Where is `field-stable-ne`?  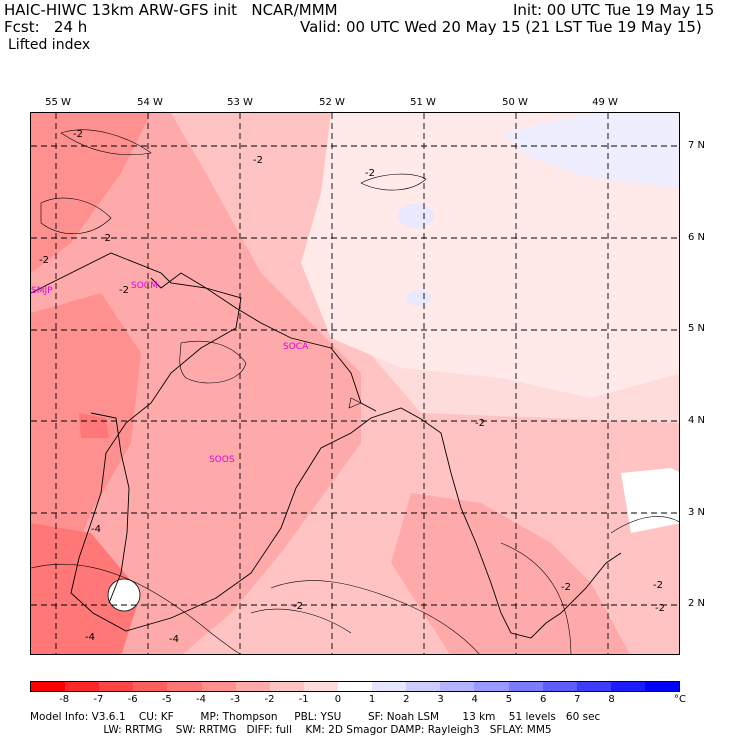 field-stable-ne is located at coordinates (590, 150).